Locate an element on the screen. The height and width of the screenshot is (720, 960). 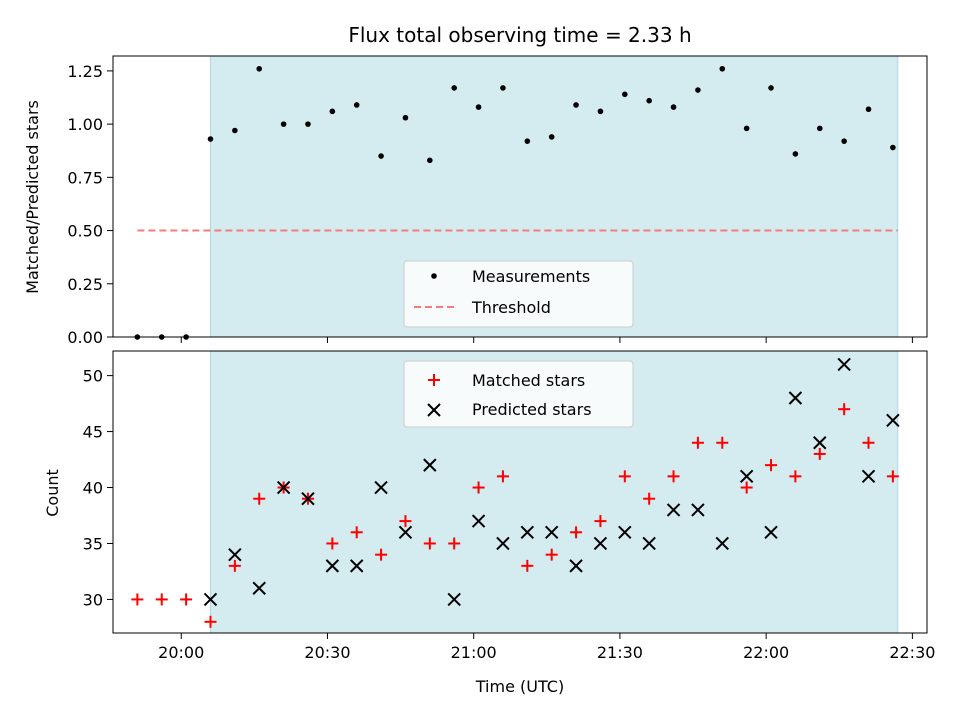
y-tick-label: 0.00 is located at coordinates (85, 337).